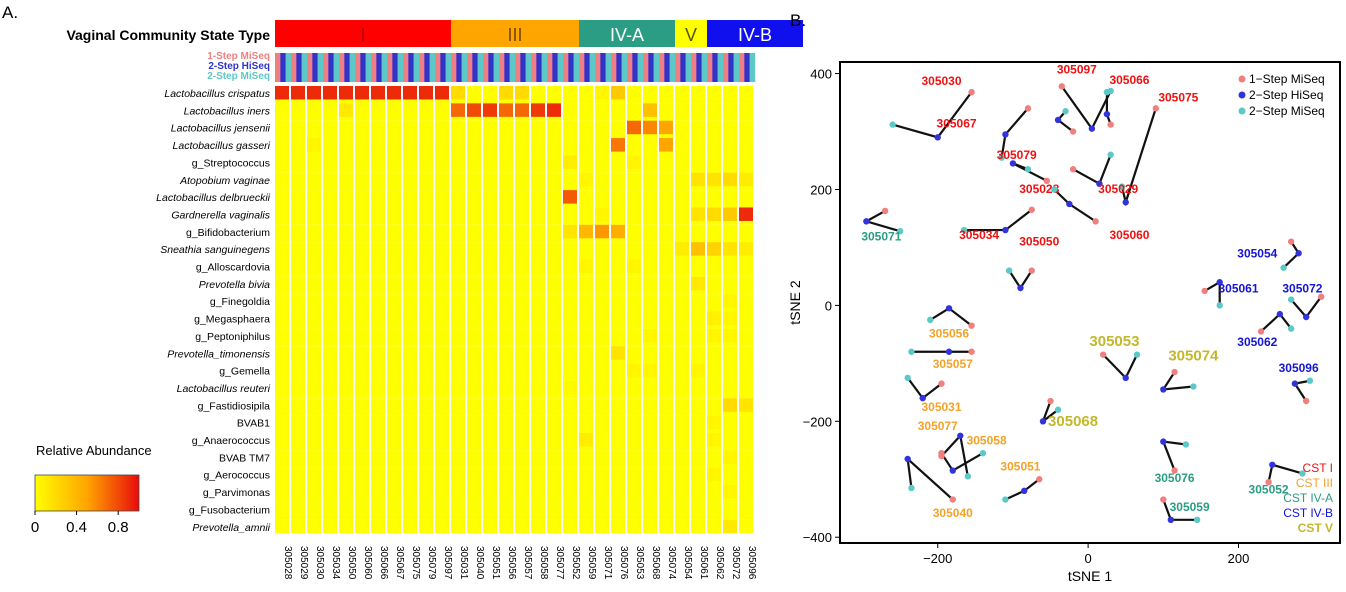 The image size is (1346, 592). I want to click on sample-id-label: 305059, so click(1190, 507).